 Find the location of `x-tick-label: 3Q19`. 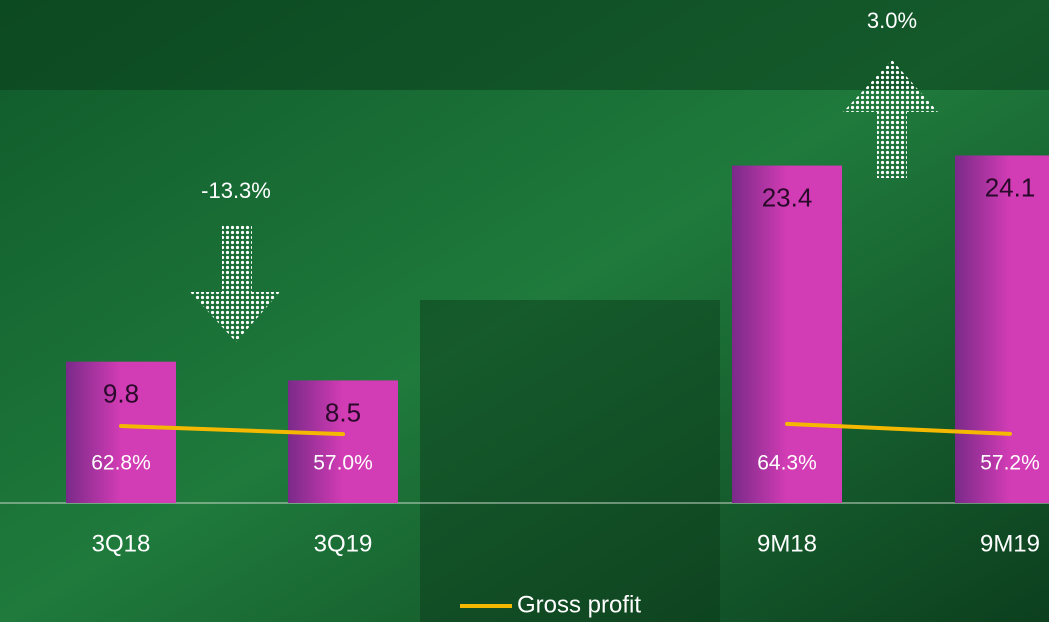

x-tick-label: 3Q19 is located at coordinates (343, 543).